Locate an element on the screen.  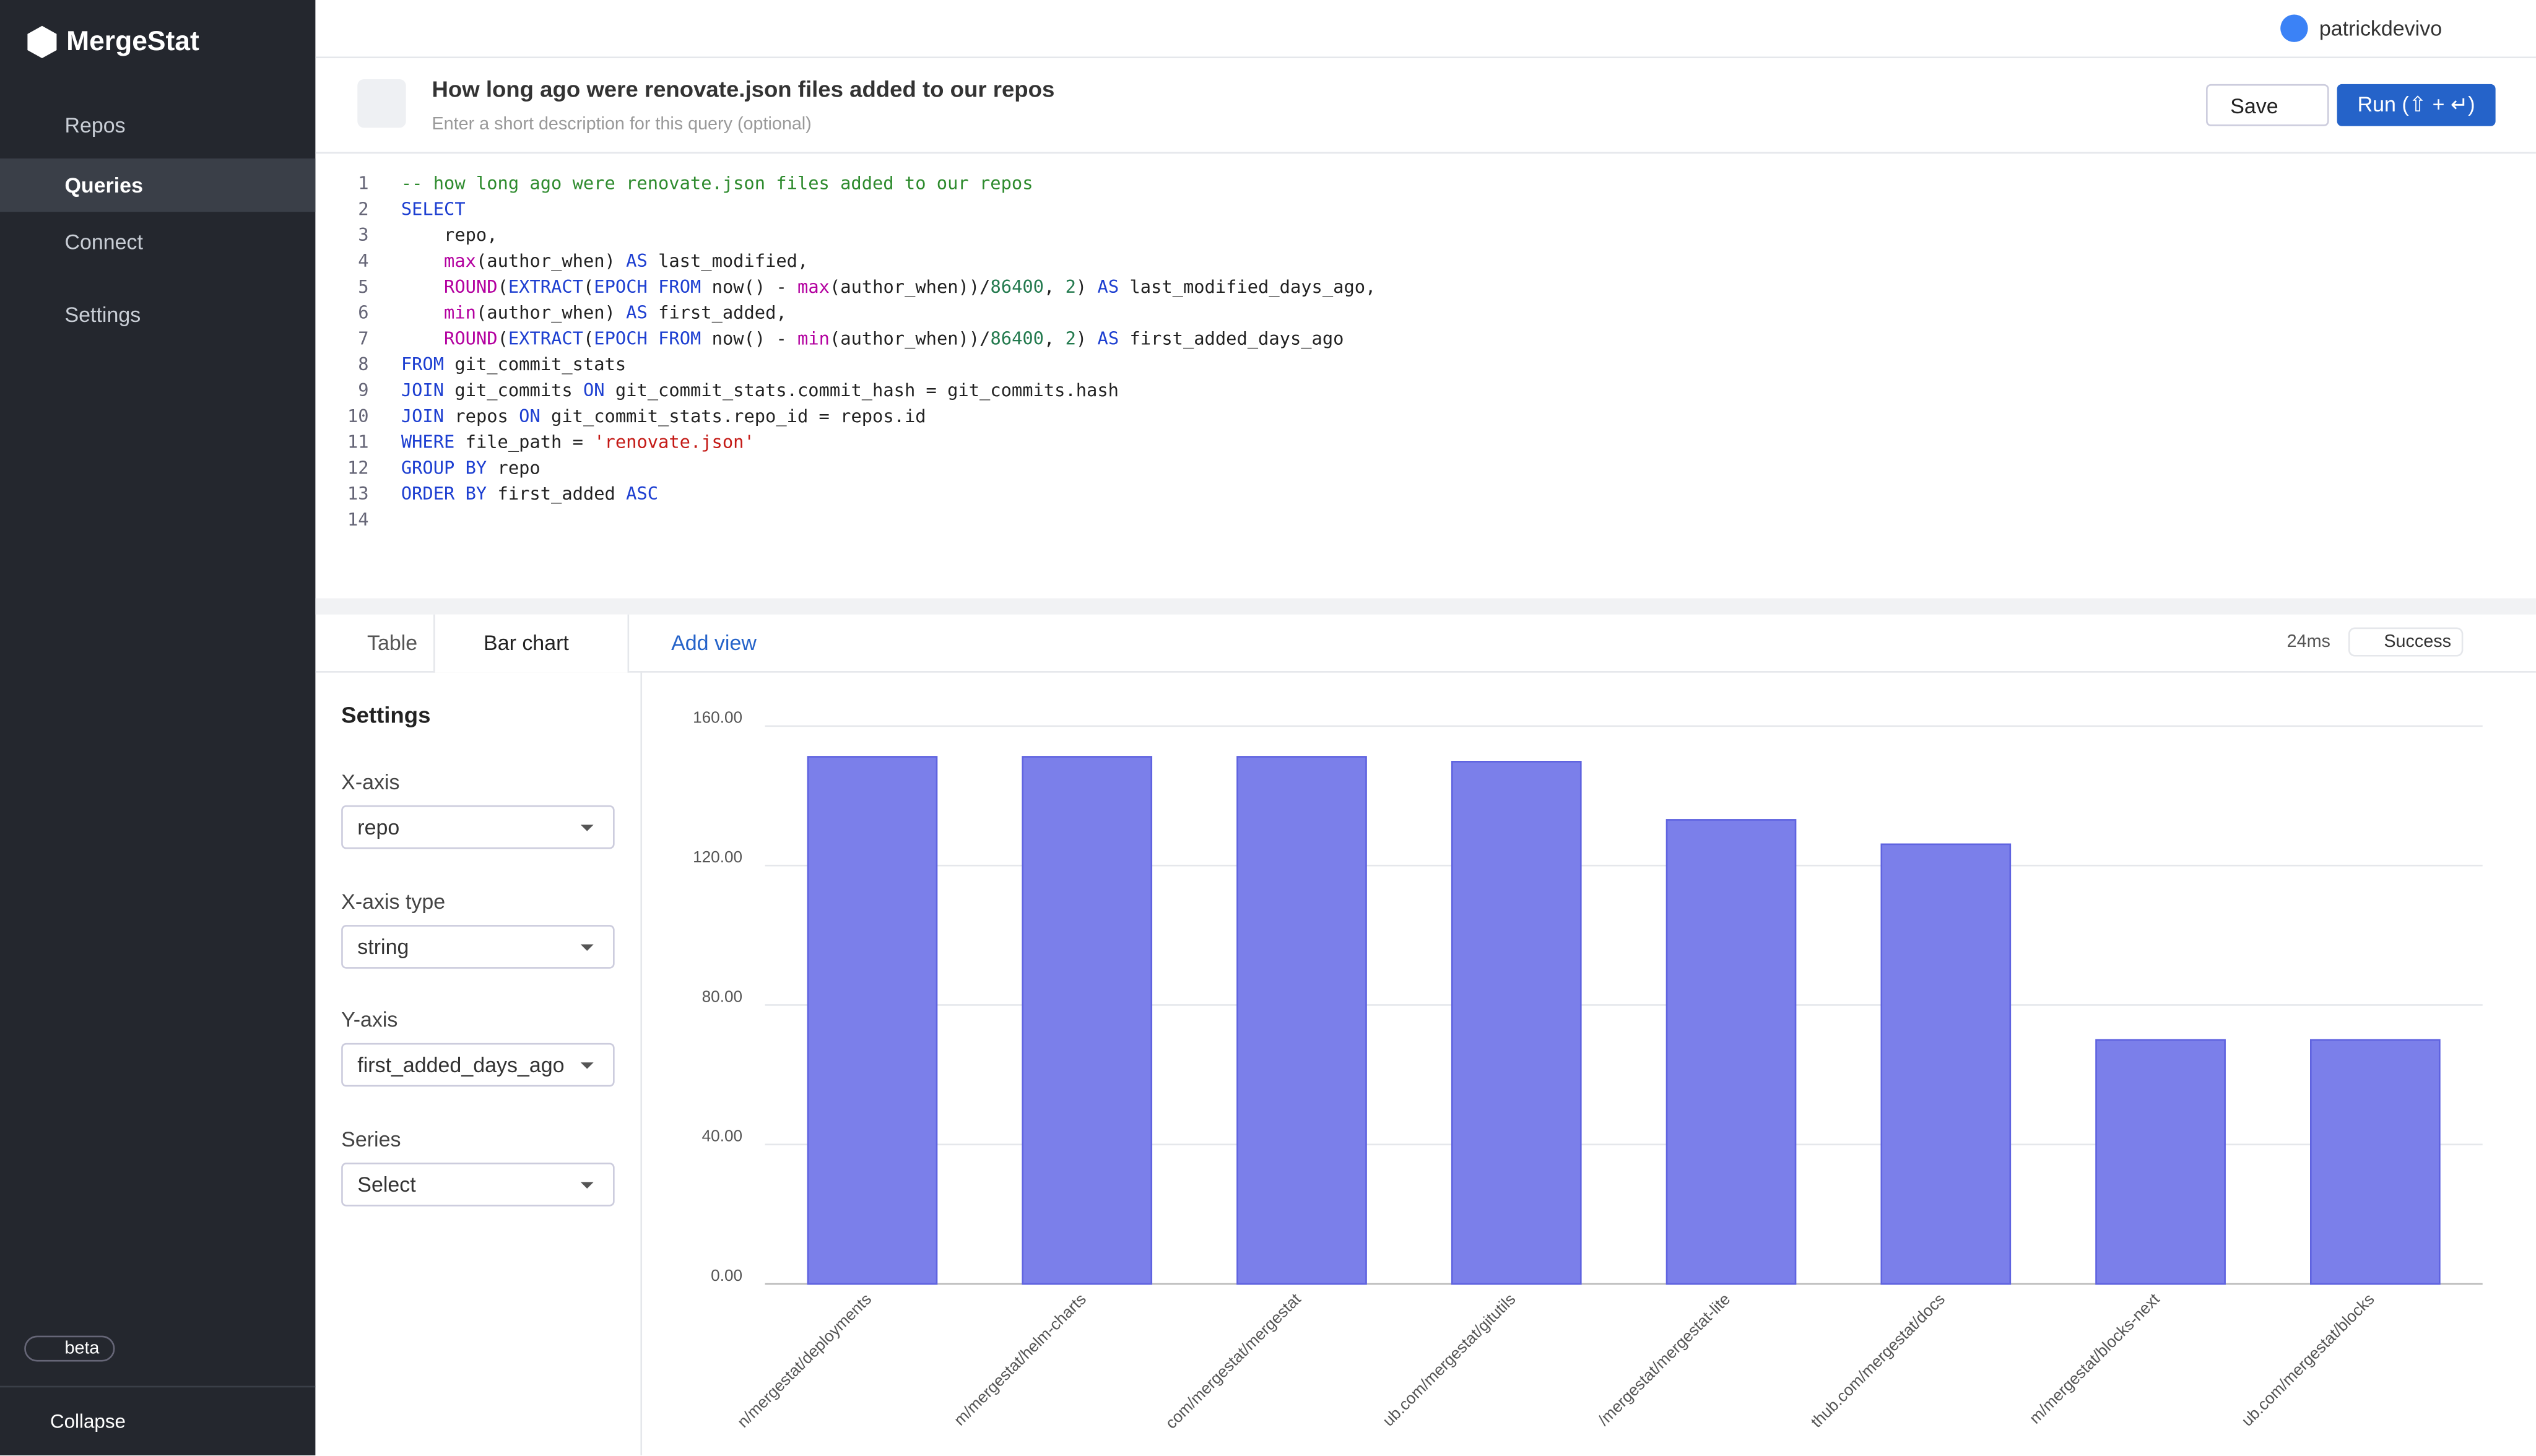
code-token: EXTRACT is located at coordinates (545, 338).